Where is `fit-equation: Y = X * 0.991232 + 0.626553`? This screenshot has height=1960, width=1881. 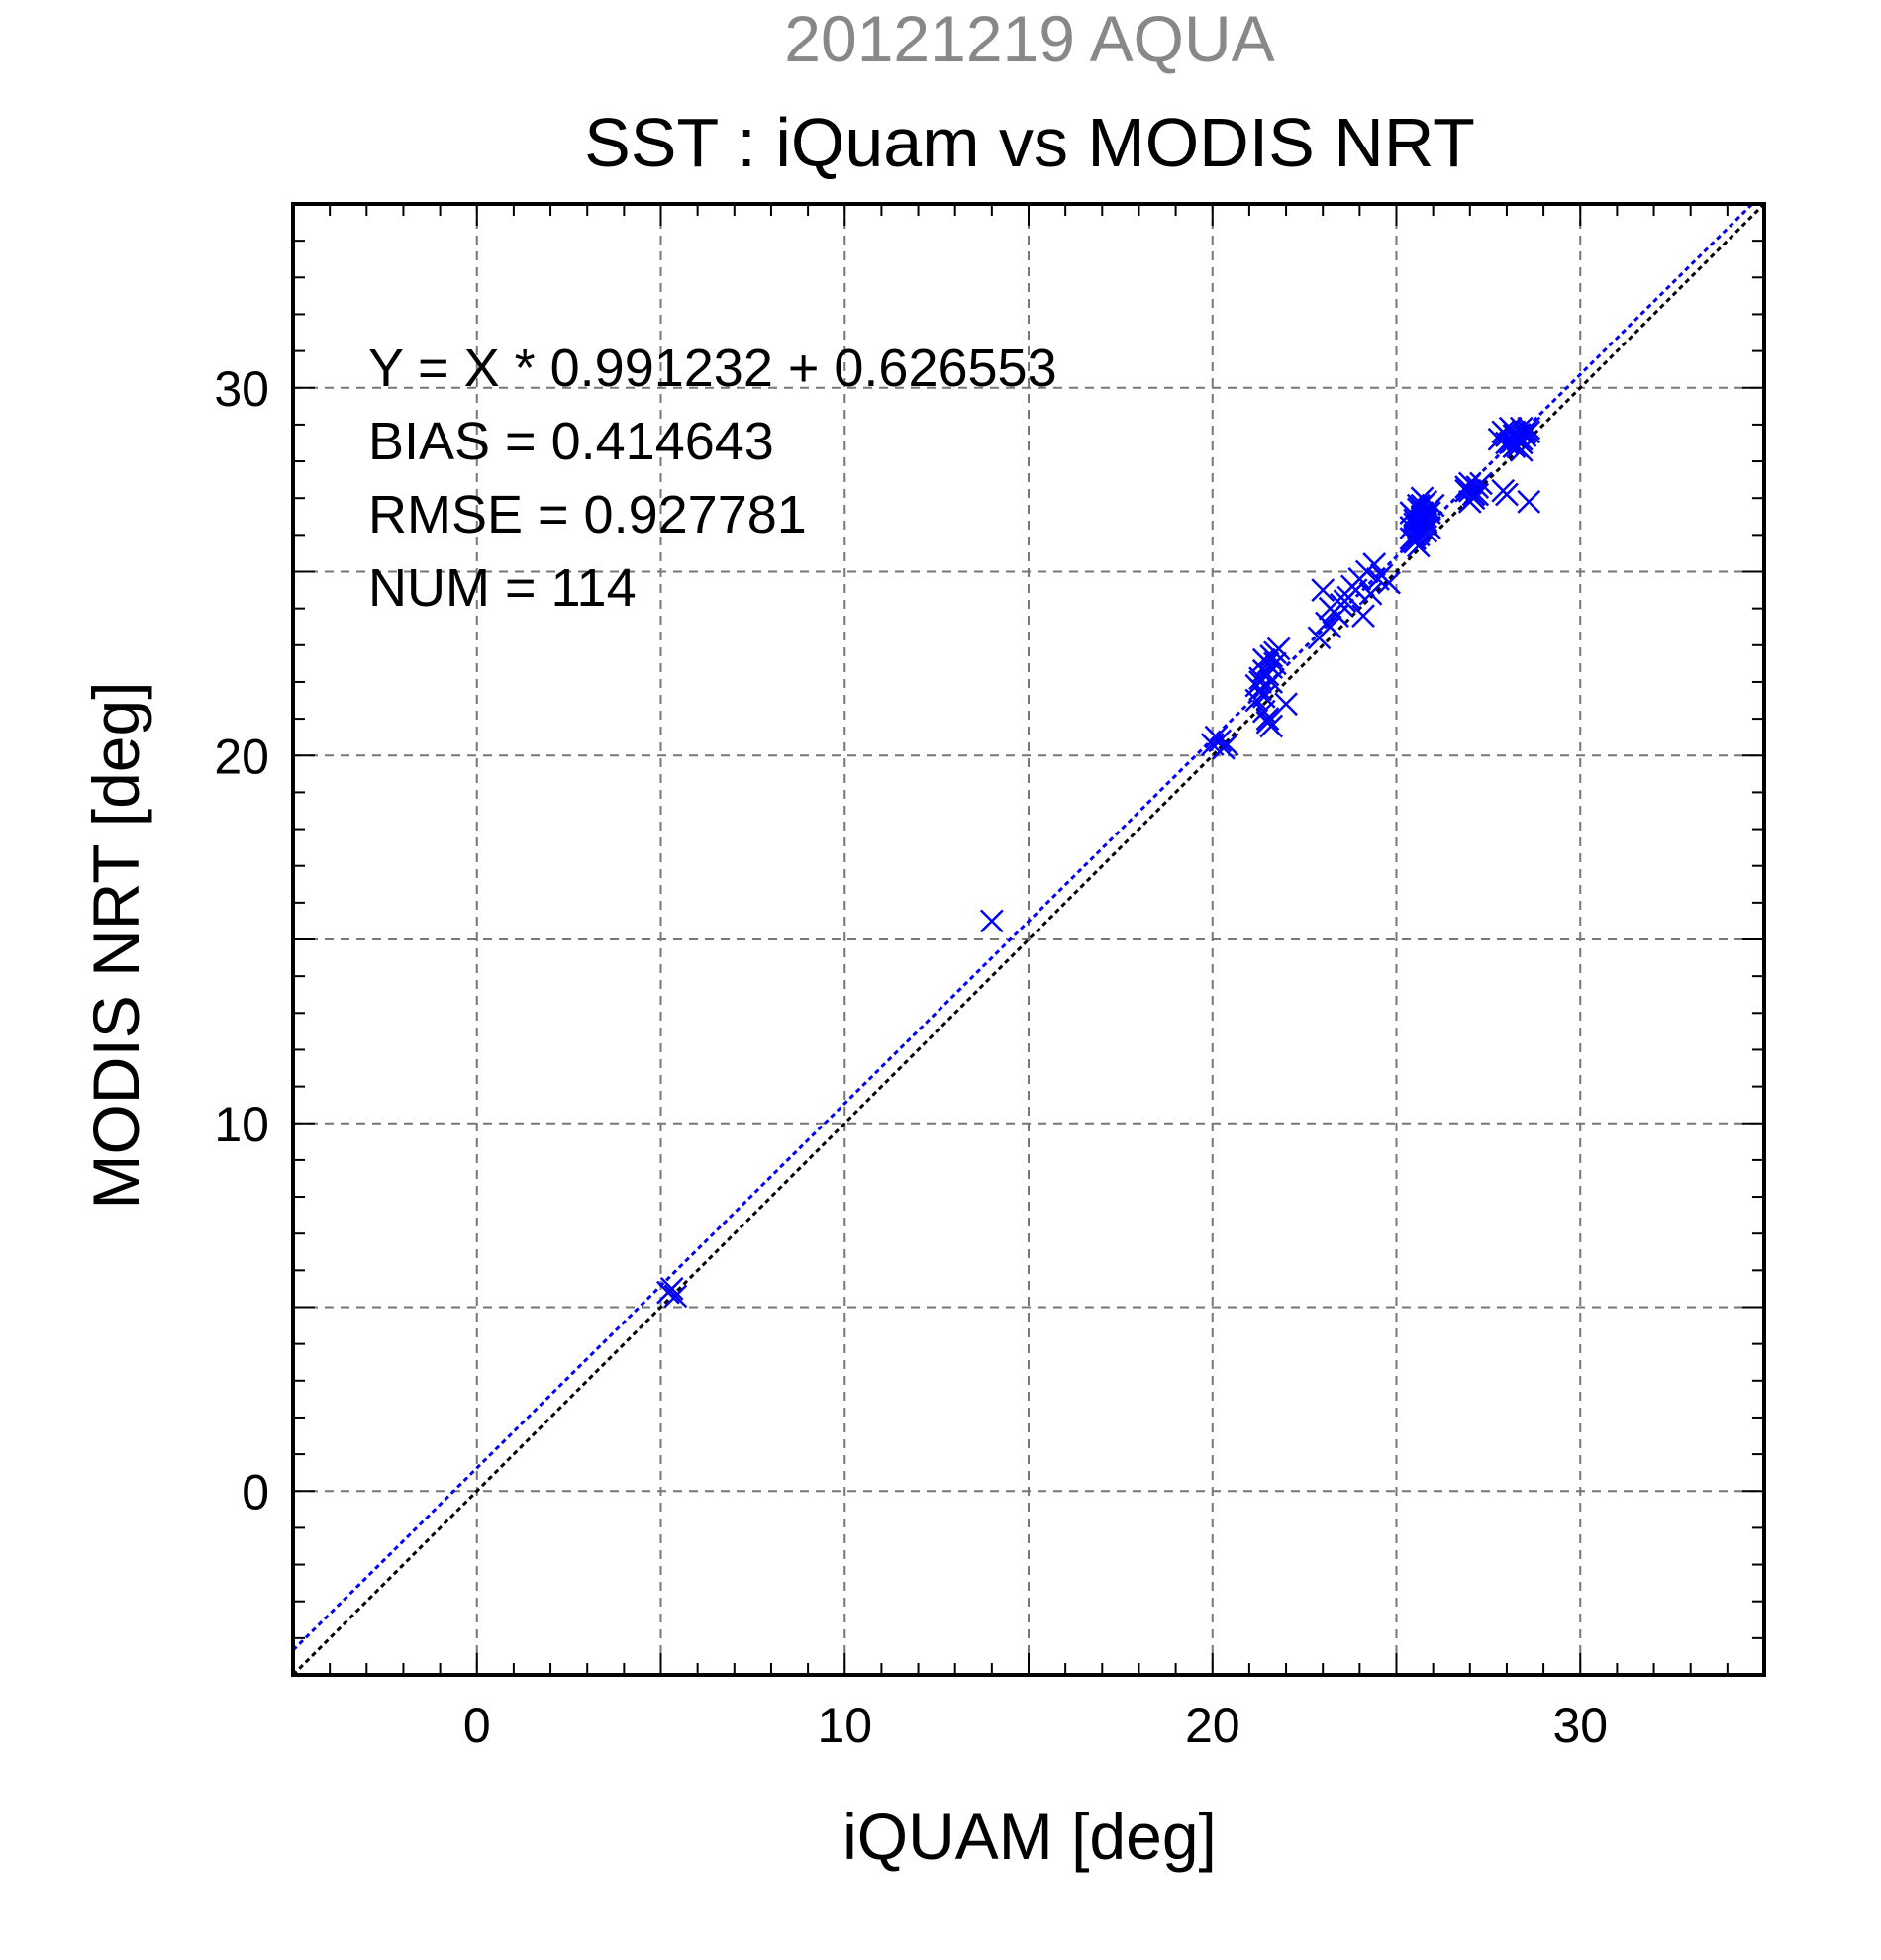 fit-equation: Y = X * 0.991232 + 0.626553 is located at coordinates (712, 368).